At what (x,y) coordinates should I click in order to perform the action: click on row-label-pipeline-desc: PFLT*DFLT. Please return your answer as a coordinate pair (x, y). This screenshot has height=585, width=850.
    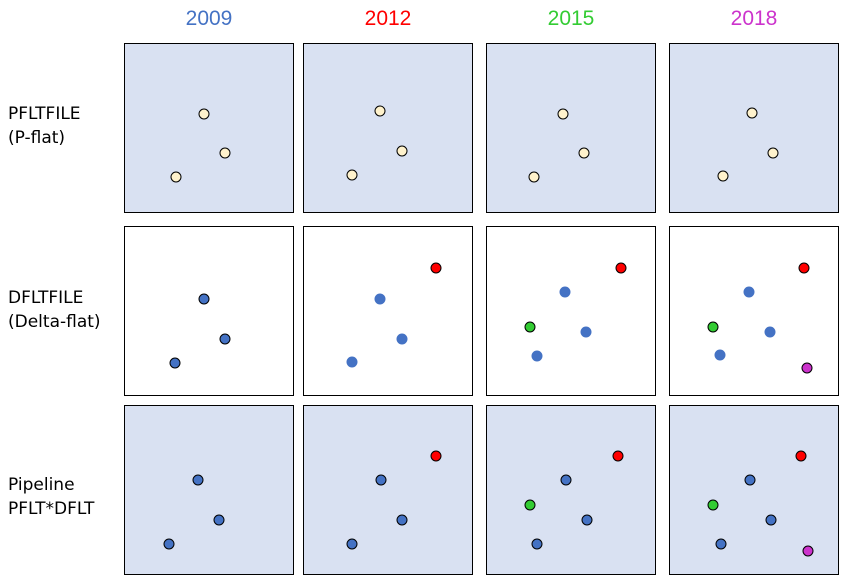
    Looking at the image, I should click on (51, 509).